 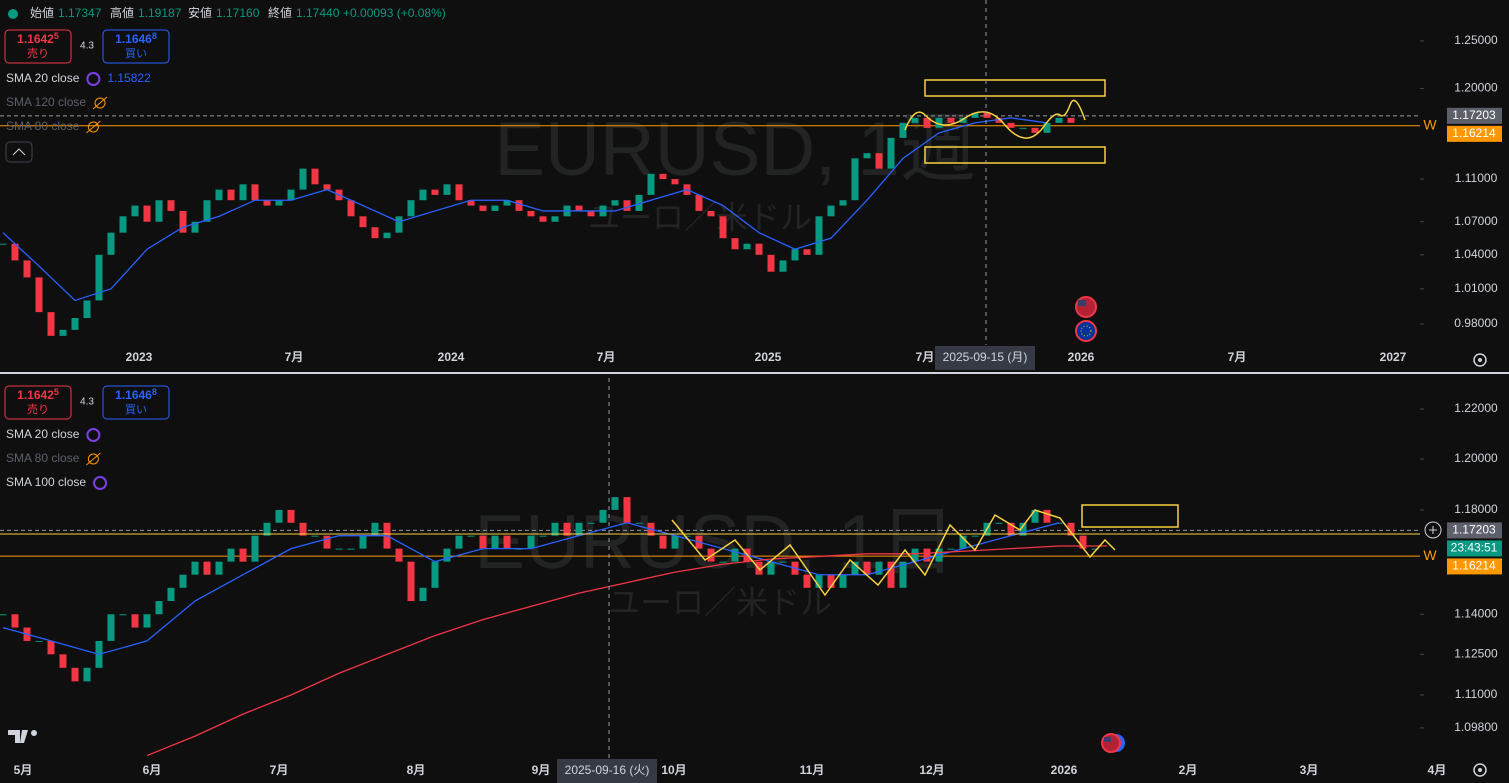 What do you see at coordinates (1476, 288) in the screenshot?
I see `y-tick-label: 1.01000` at bounding box center [1476, 288].